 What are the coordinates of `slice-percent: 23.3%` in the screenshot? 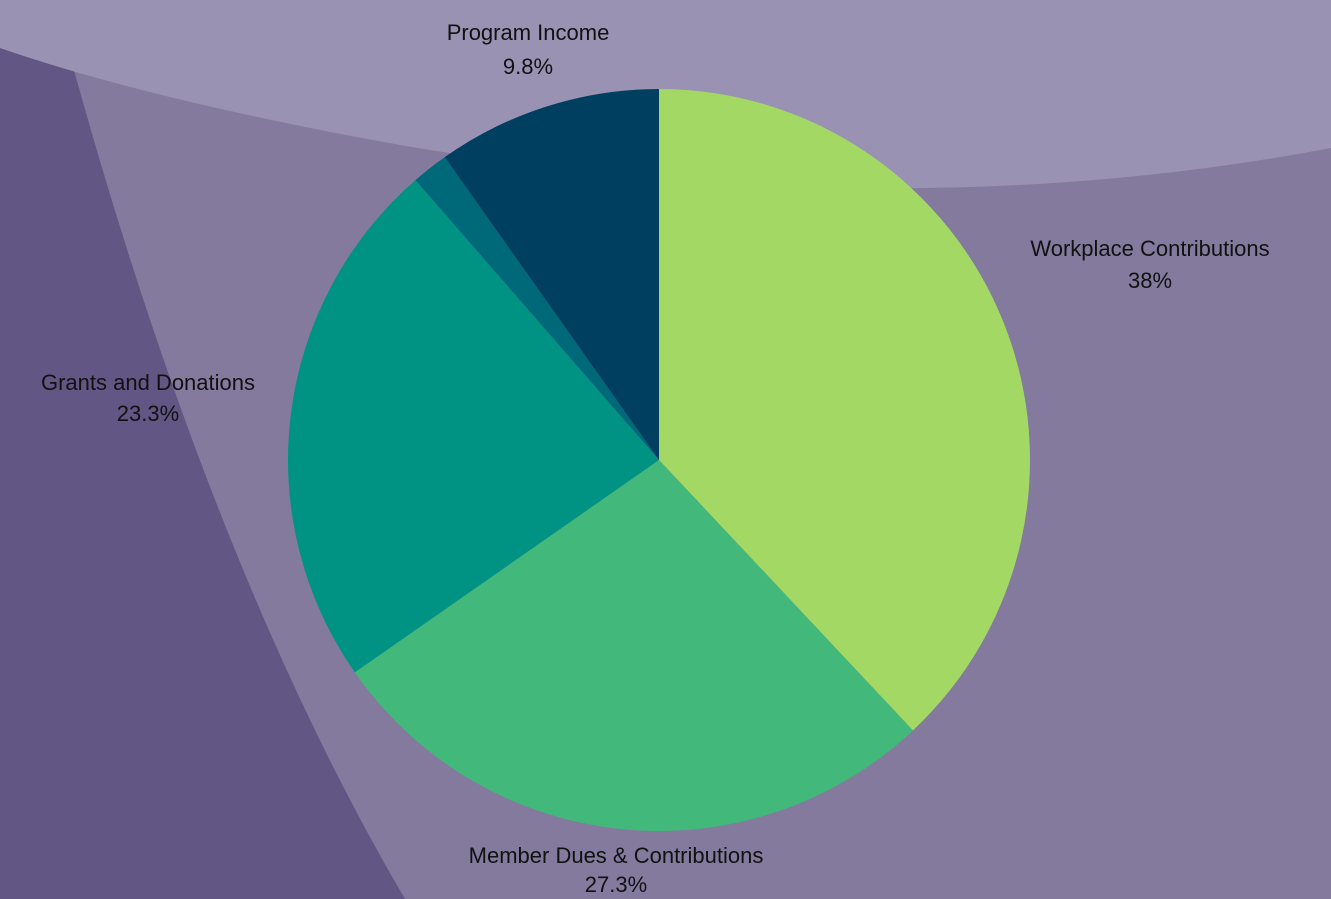 It's located at (148, 413).